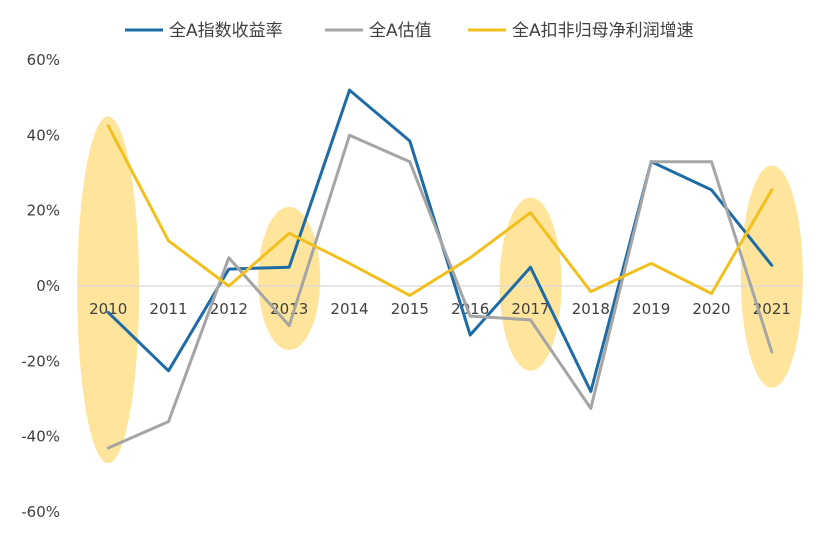 The image size is (828, 541). Describe the element at coordinates (349, 309) in the screenshot. I see `x-tick-label: 2014` at that location.